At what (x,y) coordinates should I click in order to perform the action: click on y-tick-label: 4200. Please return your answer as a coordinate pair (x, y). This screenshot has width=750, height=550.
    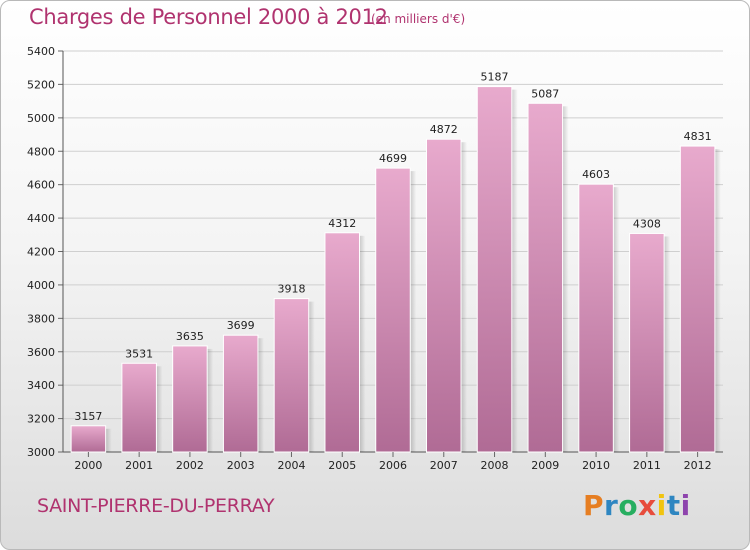
    Looking at the image, I should click on (41, 252).